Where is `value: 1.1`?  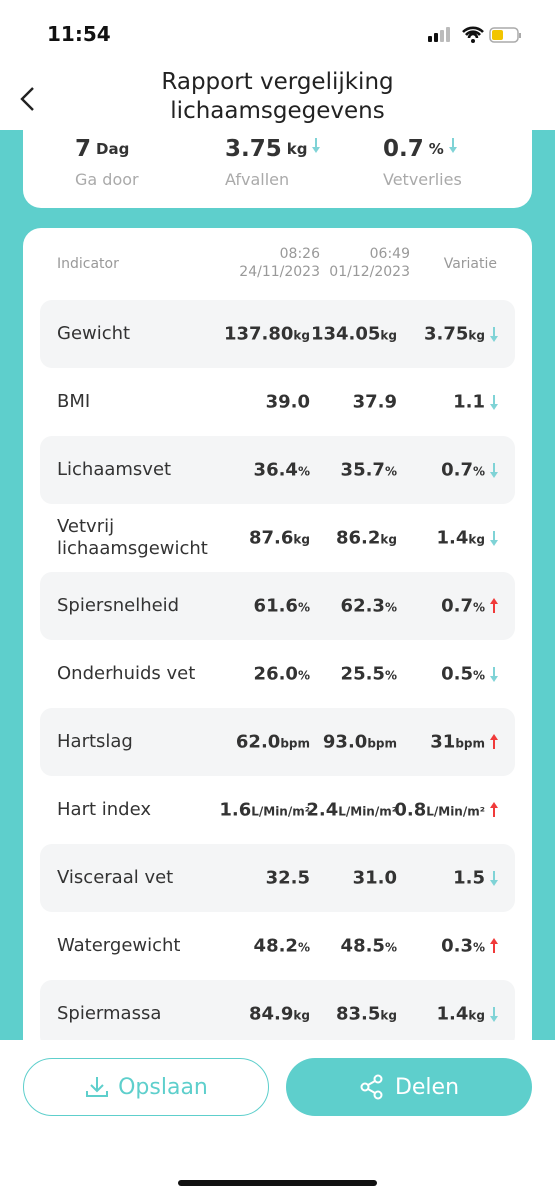
value: 1.1 is located at coordinates (469, 402).